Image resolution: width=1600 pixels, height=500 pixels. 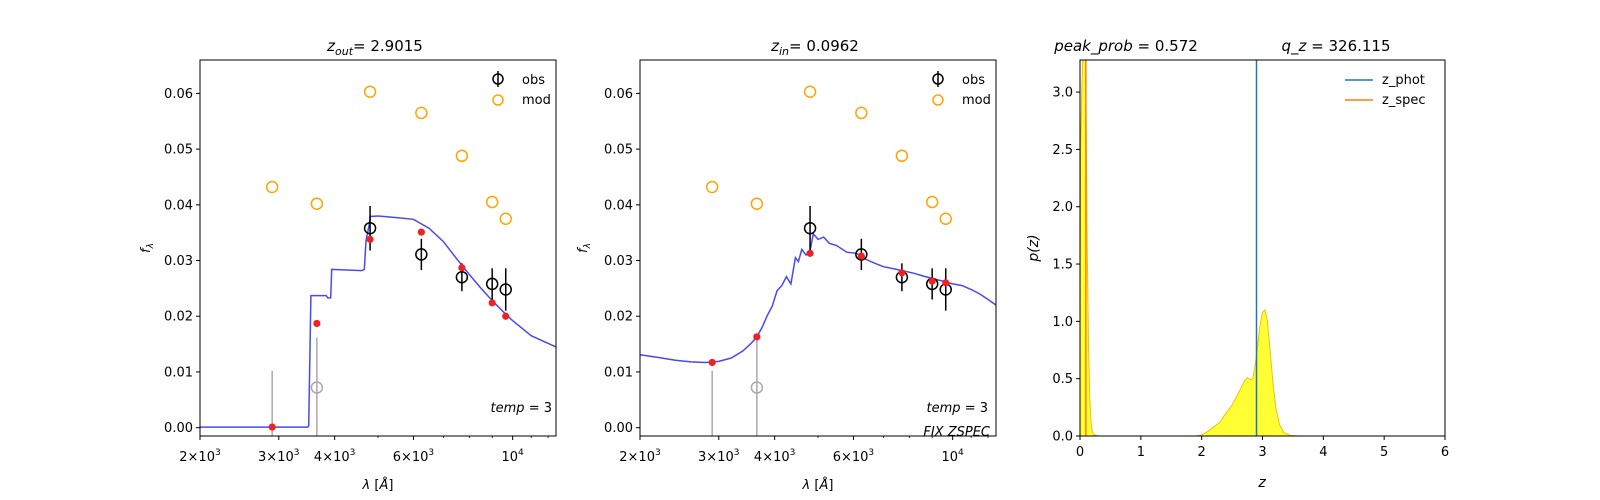 I want to click on ytick-label-2: 1.0, so click(x=1062, y=322).